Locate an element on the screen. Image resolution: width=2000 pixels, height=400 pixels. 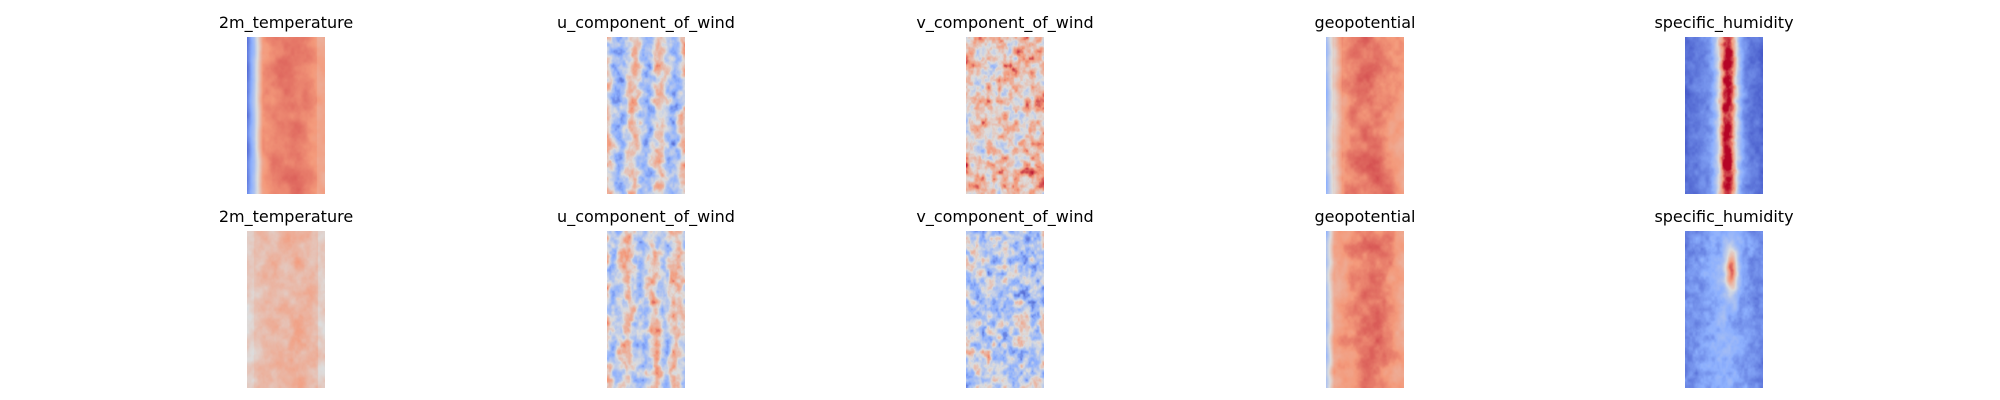
panel-title-r1-c2: v_component_of_wind is located at coordinates (1005, 216).